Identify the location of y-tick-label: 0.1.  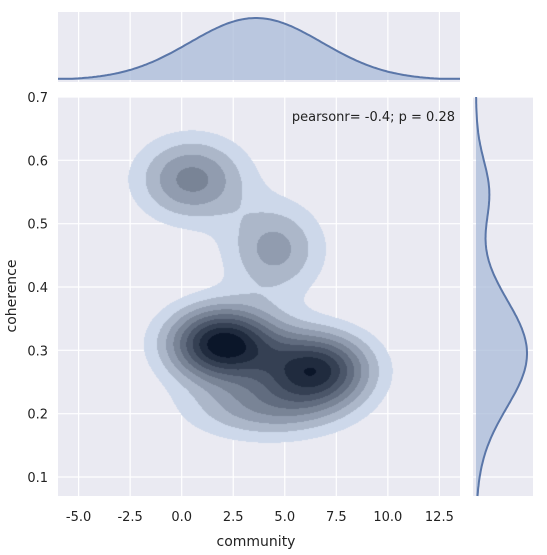
(37, 478).